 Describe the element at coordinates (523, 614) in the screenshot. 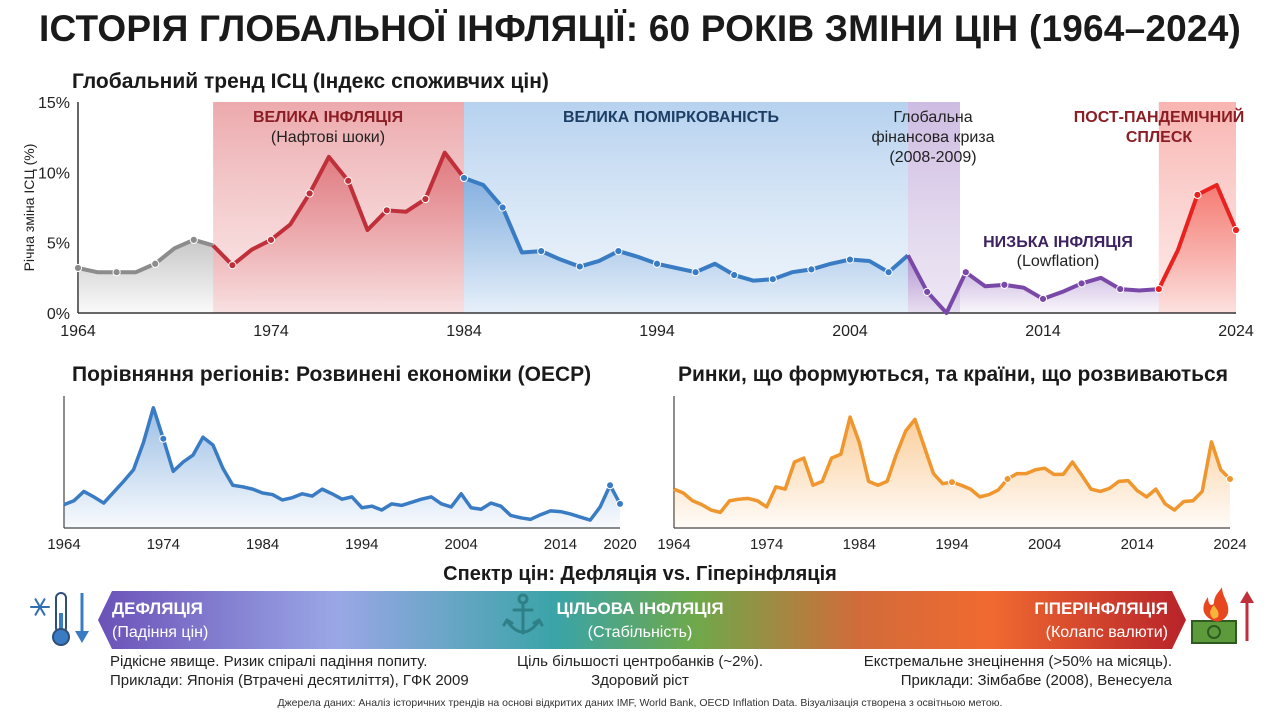

I see `anchor-icon` at that location.